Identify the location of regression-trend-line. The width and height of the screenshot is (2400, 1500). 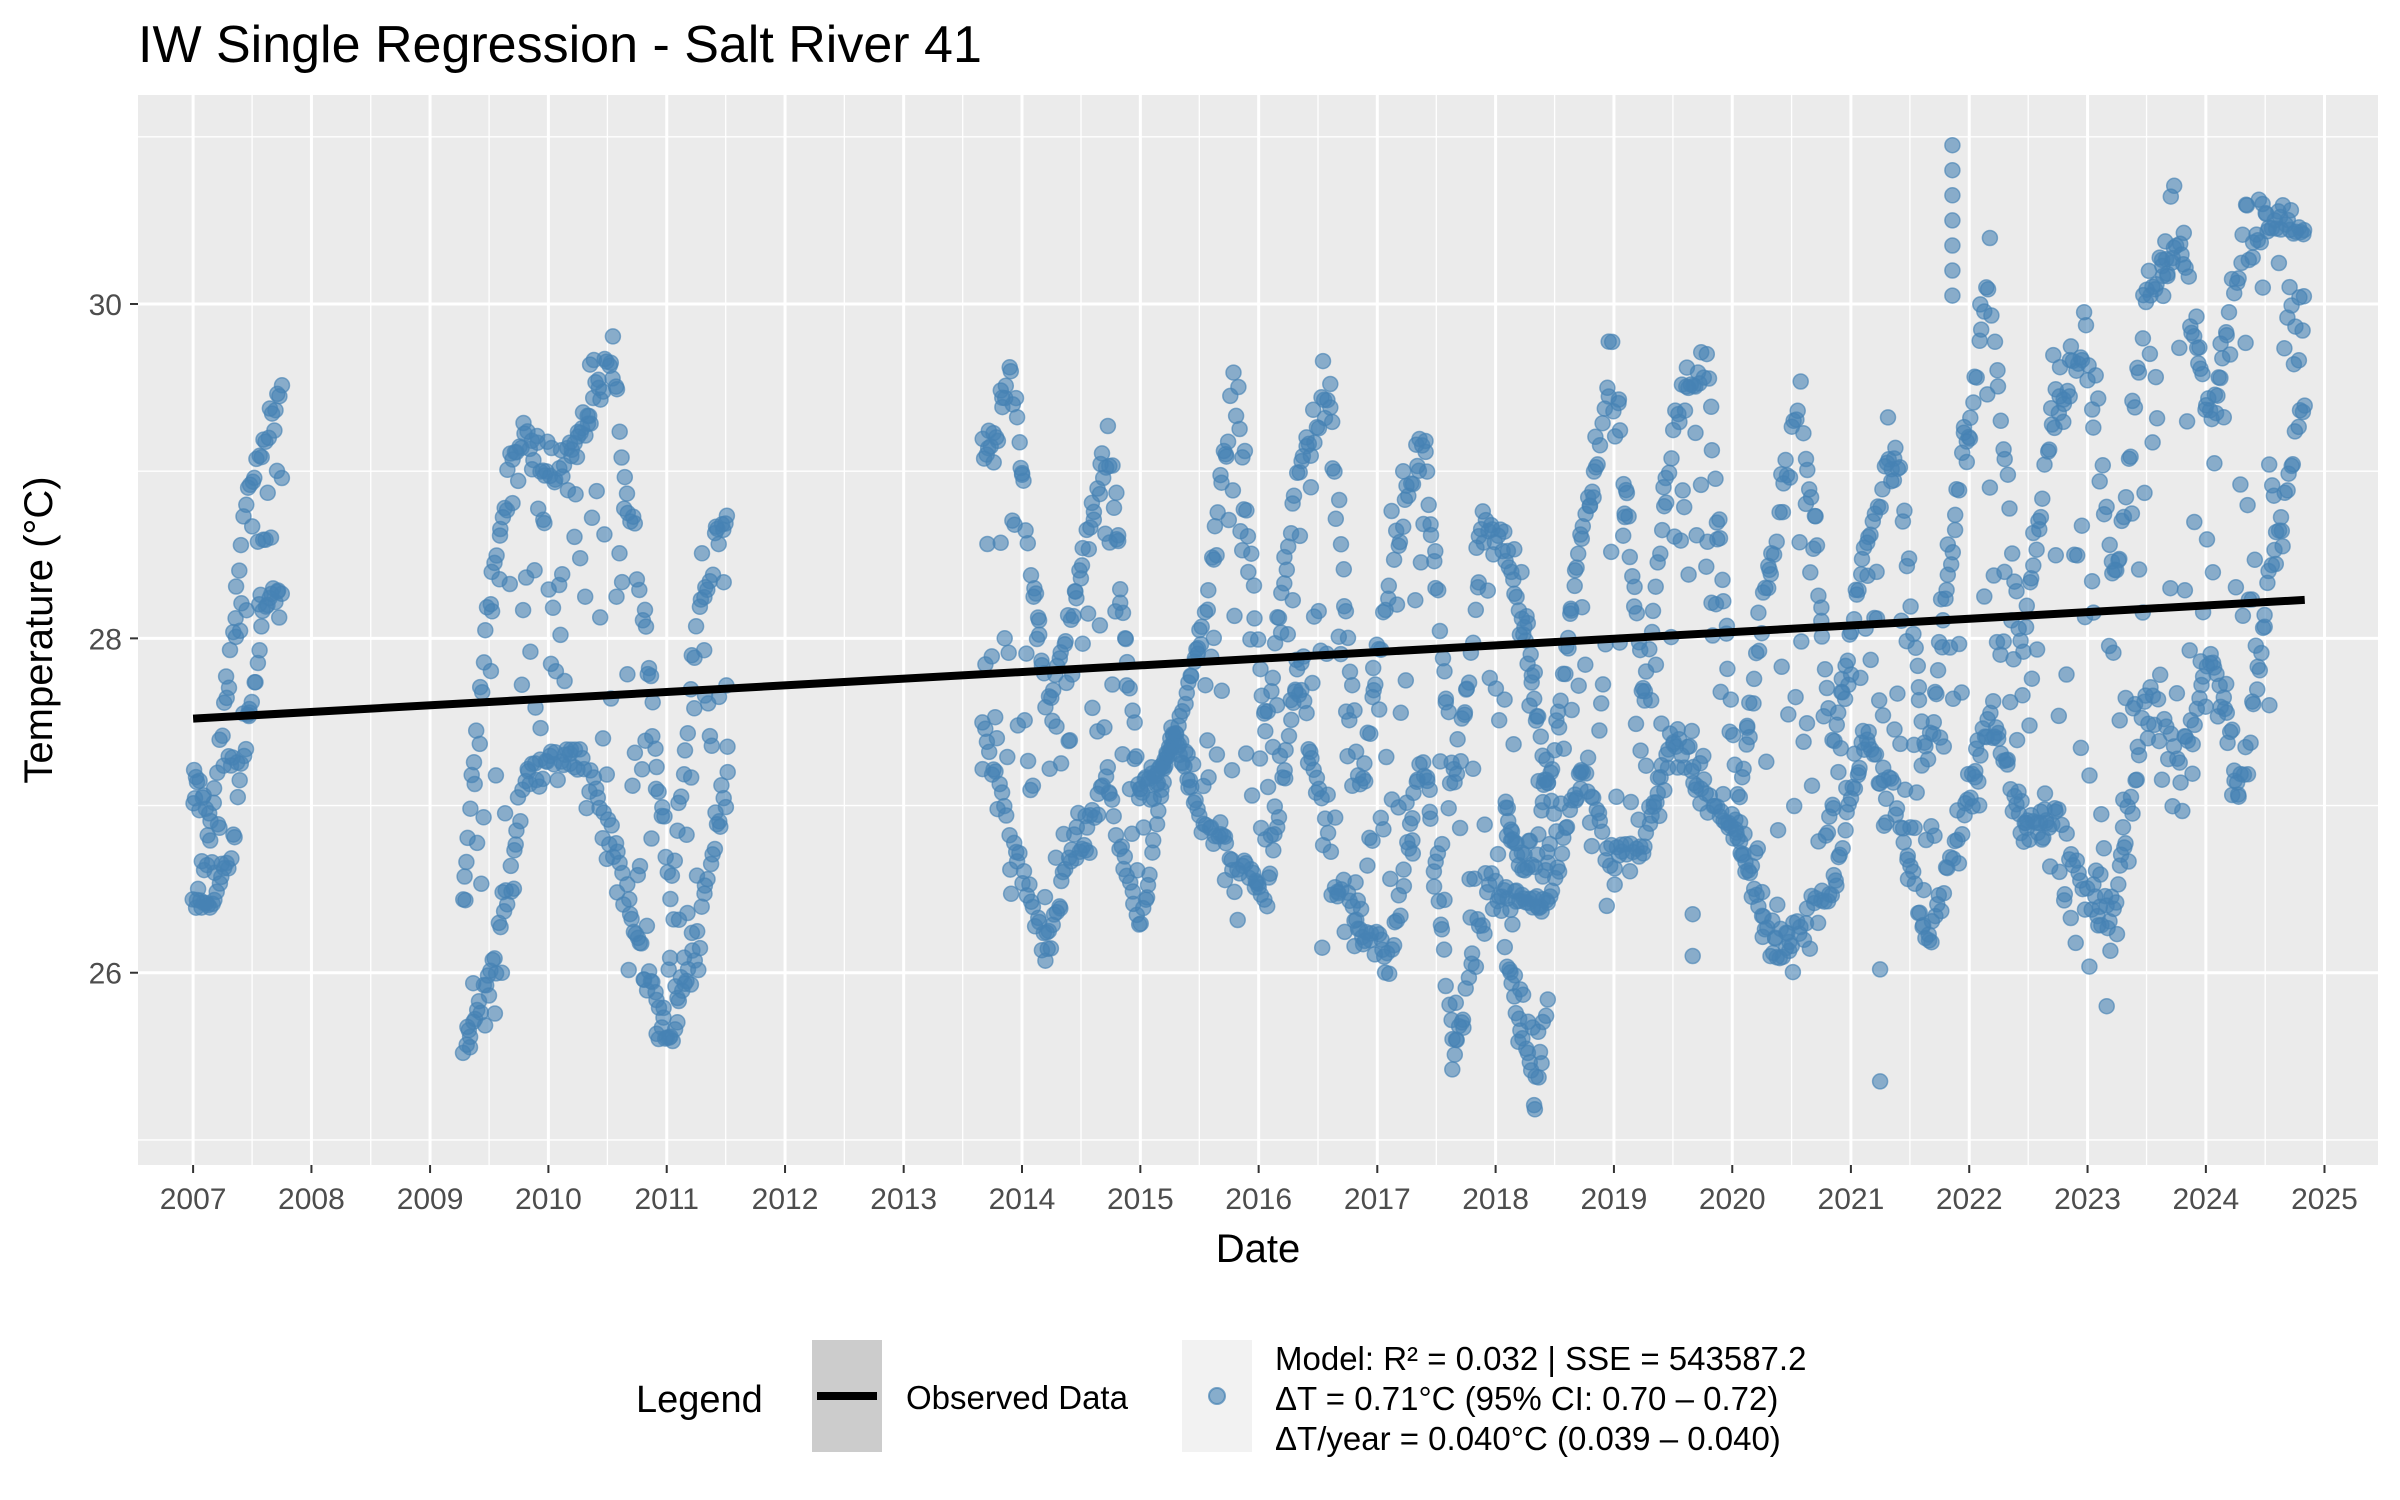
(1248, 659).